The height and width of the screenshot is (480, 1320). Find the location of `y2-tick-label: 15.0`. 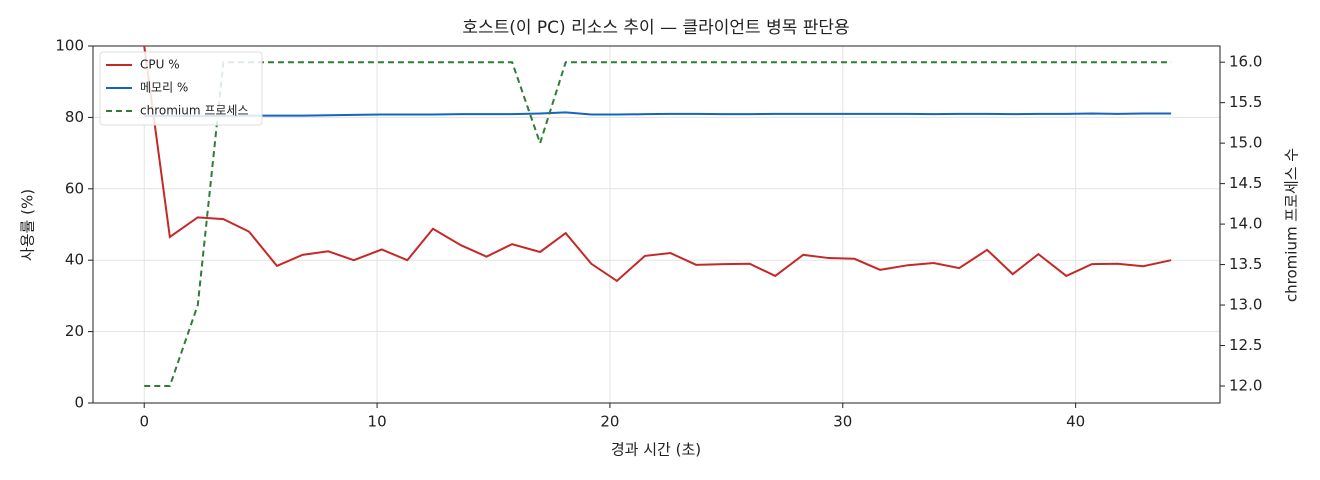

y2-tick-label: 15.0 is located at coordinates (1245, 143).